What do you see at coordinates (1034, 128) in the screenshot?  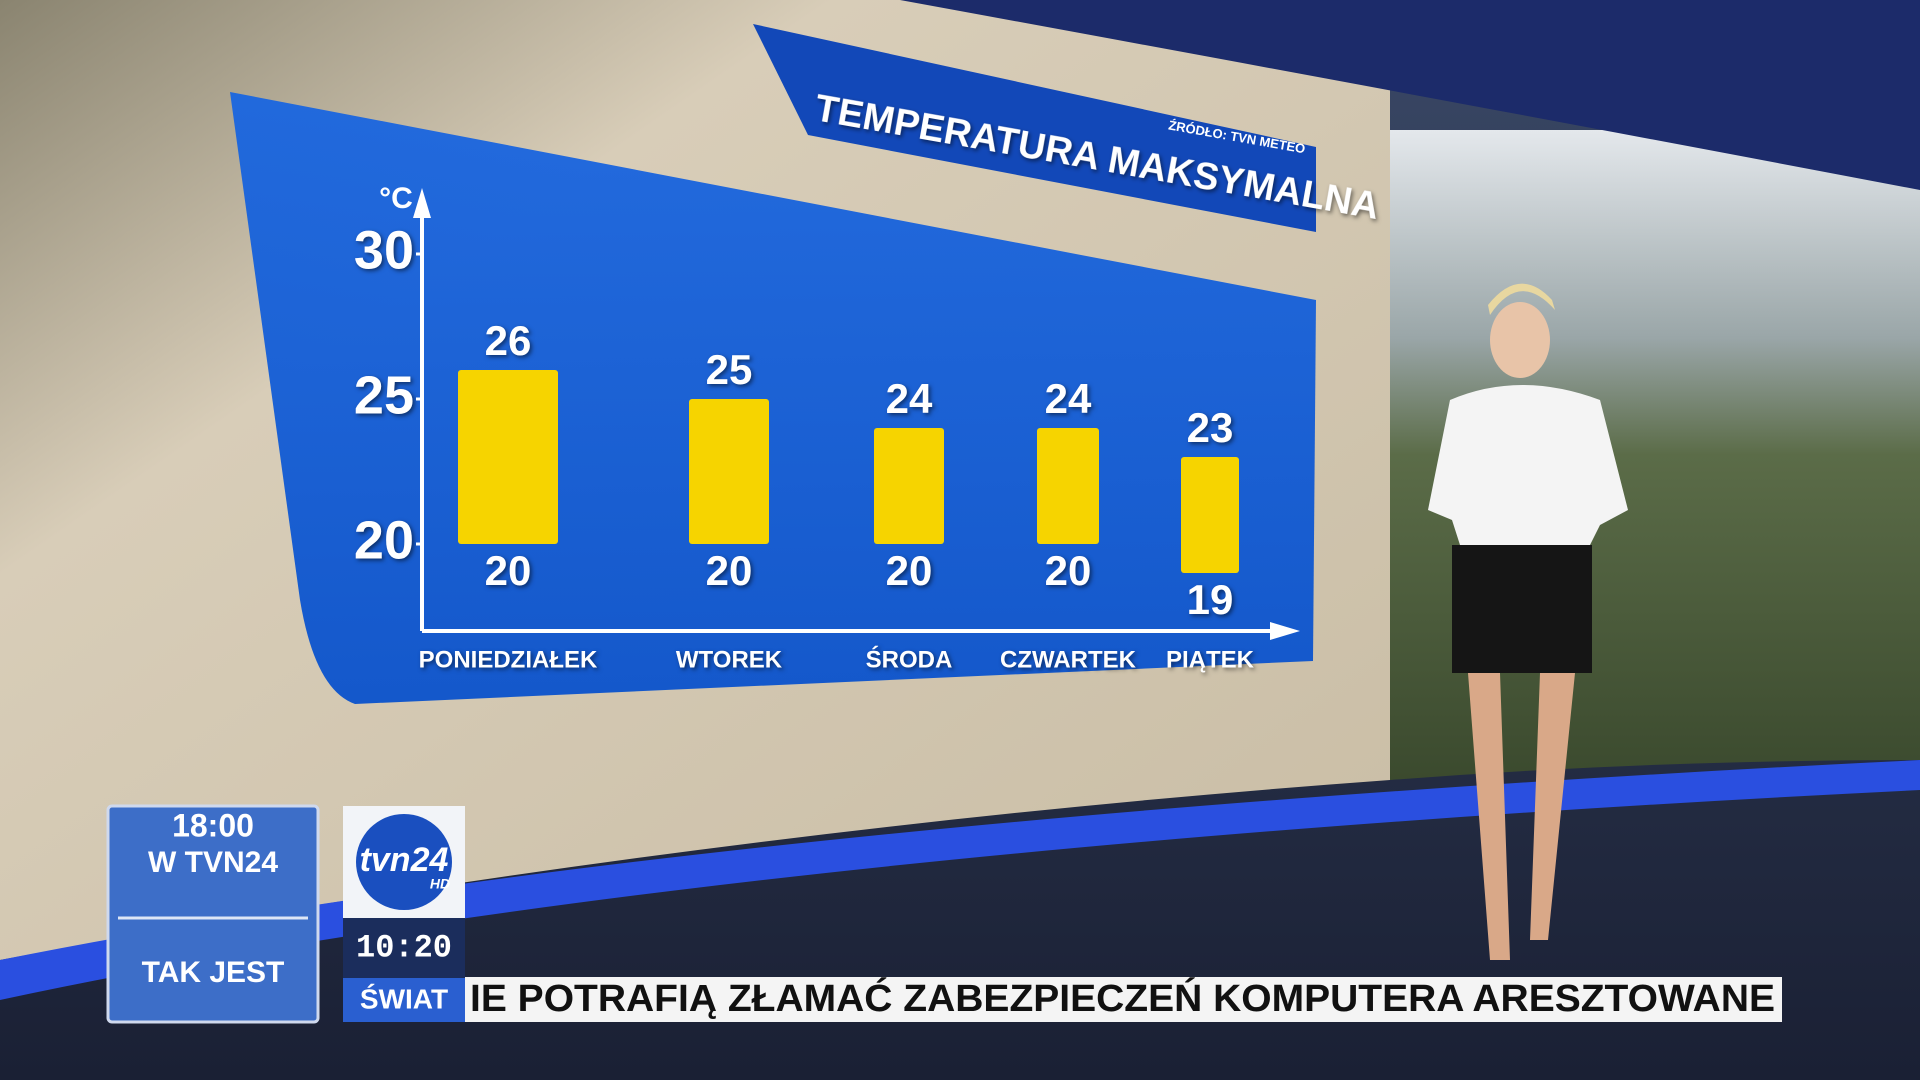 I see `title-banner` at bounding box center [1034, 128].